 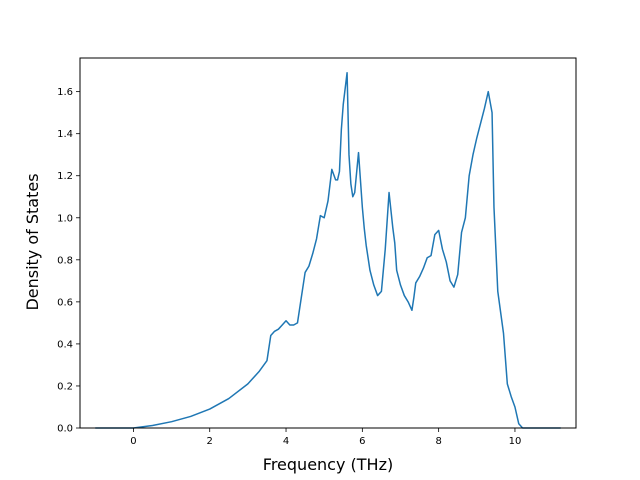 I want to click on y-axis: 0.0 0.2 0.4 0.6 0.8 1.0 1.2 1.4 1.6, so click(x=68, y=261).